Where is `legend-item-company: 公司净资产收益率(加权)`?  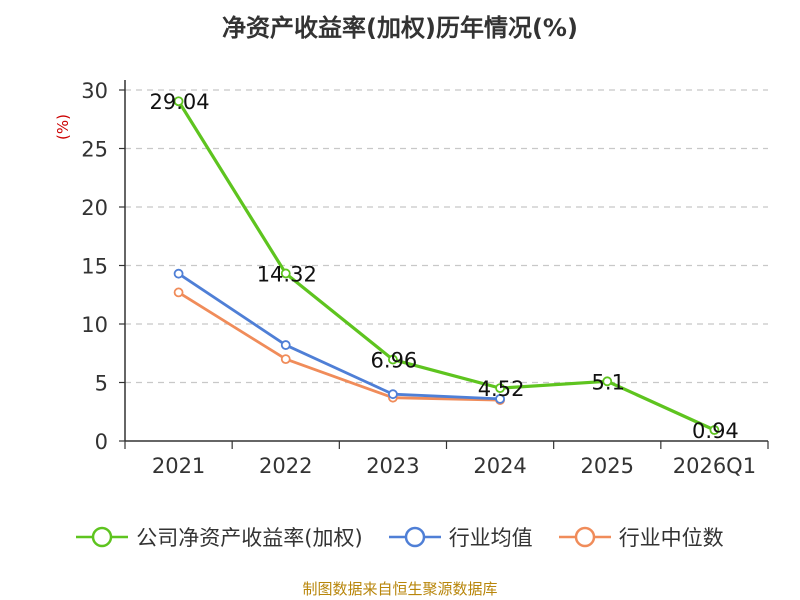
legend-item-company: 公司净资产收益率(加权) is located at coordinates (219, 537).